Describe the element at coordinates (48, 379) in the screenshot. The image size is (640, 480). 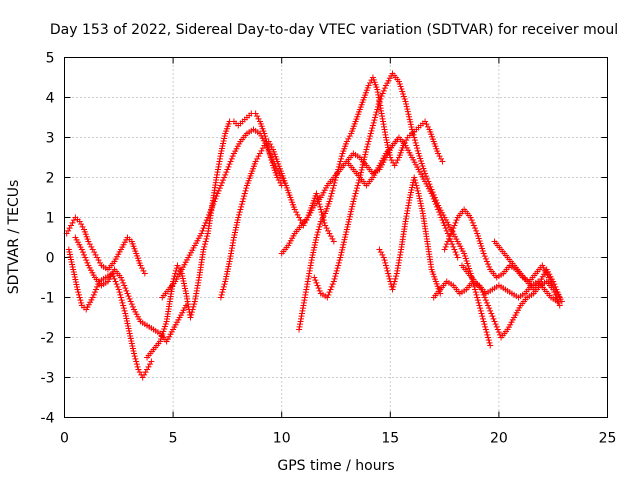
I see `y-tick-label: -3` at that location.